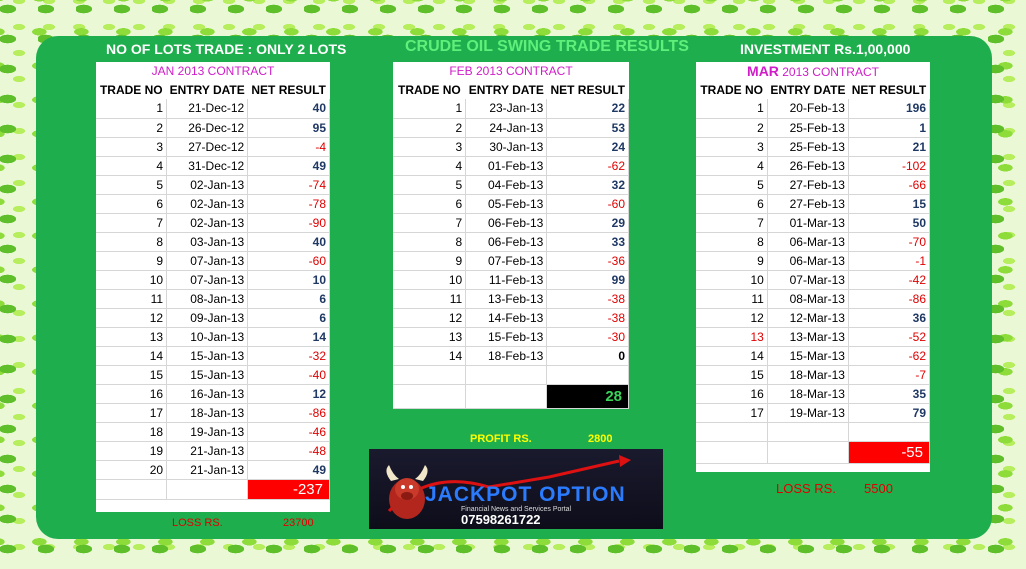 This screenshot has width=1026, height=569. What do you see at coordinates (813, 452) in the screenshot?
I see `total-row: -55` at bounding box center [813, 452].